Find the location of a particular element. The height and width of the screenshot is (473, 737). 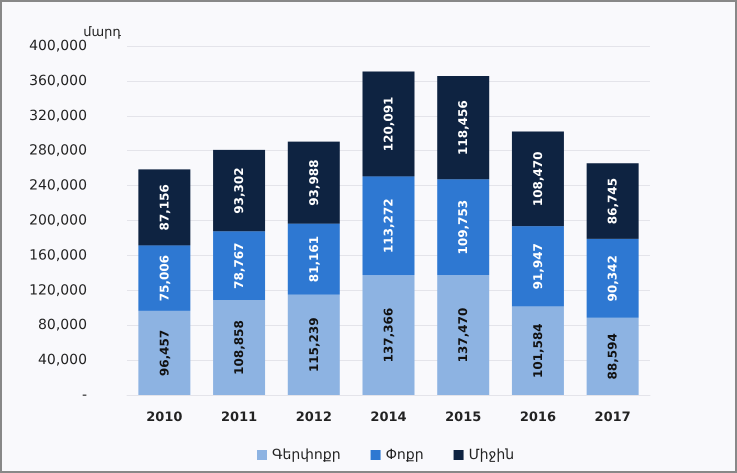

data-label: 96,457 is located at coordinates (164, 353).